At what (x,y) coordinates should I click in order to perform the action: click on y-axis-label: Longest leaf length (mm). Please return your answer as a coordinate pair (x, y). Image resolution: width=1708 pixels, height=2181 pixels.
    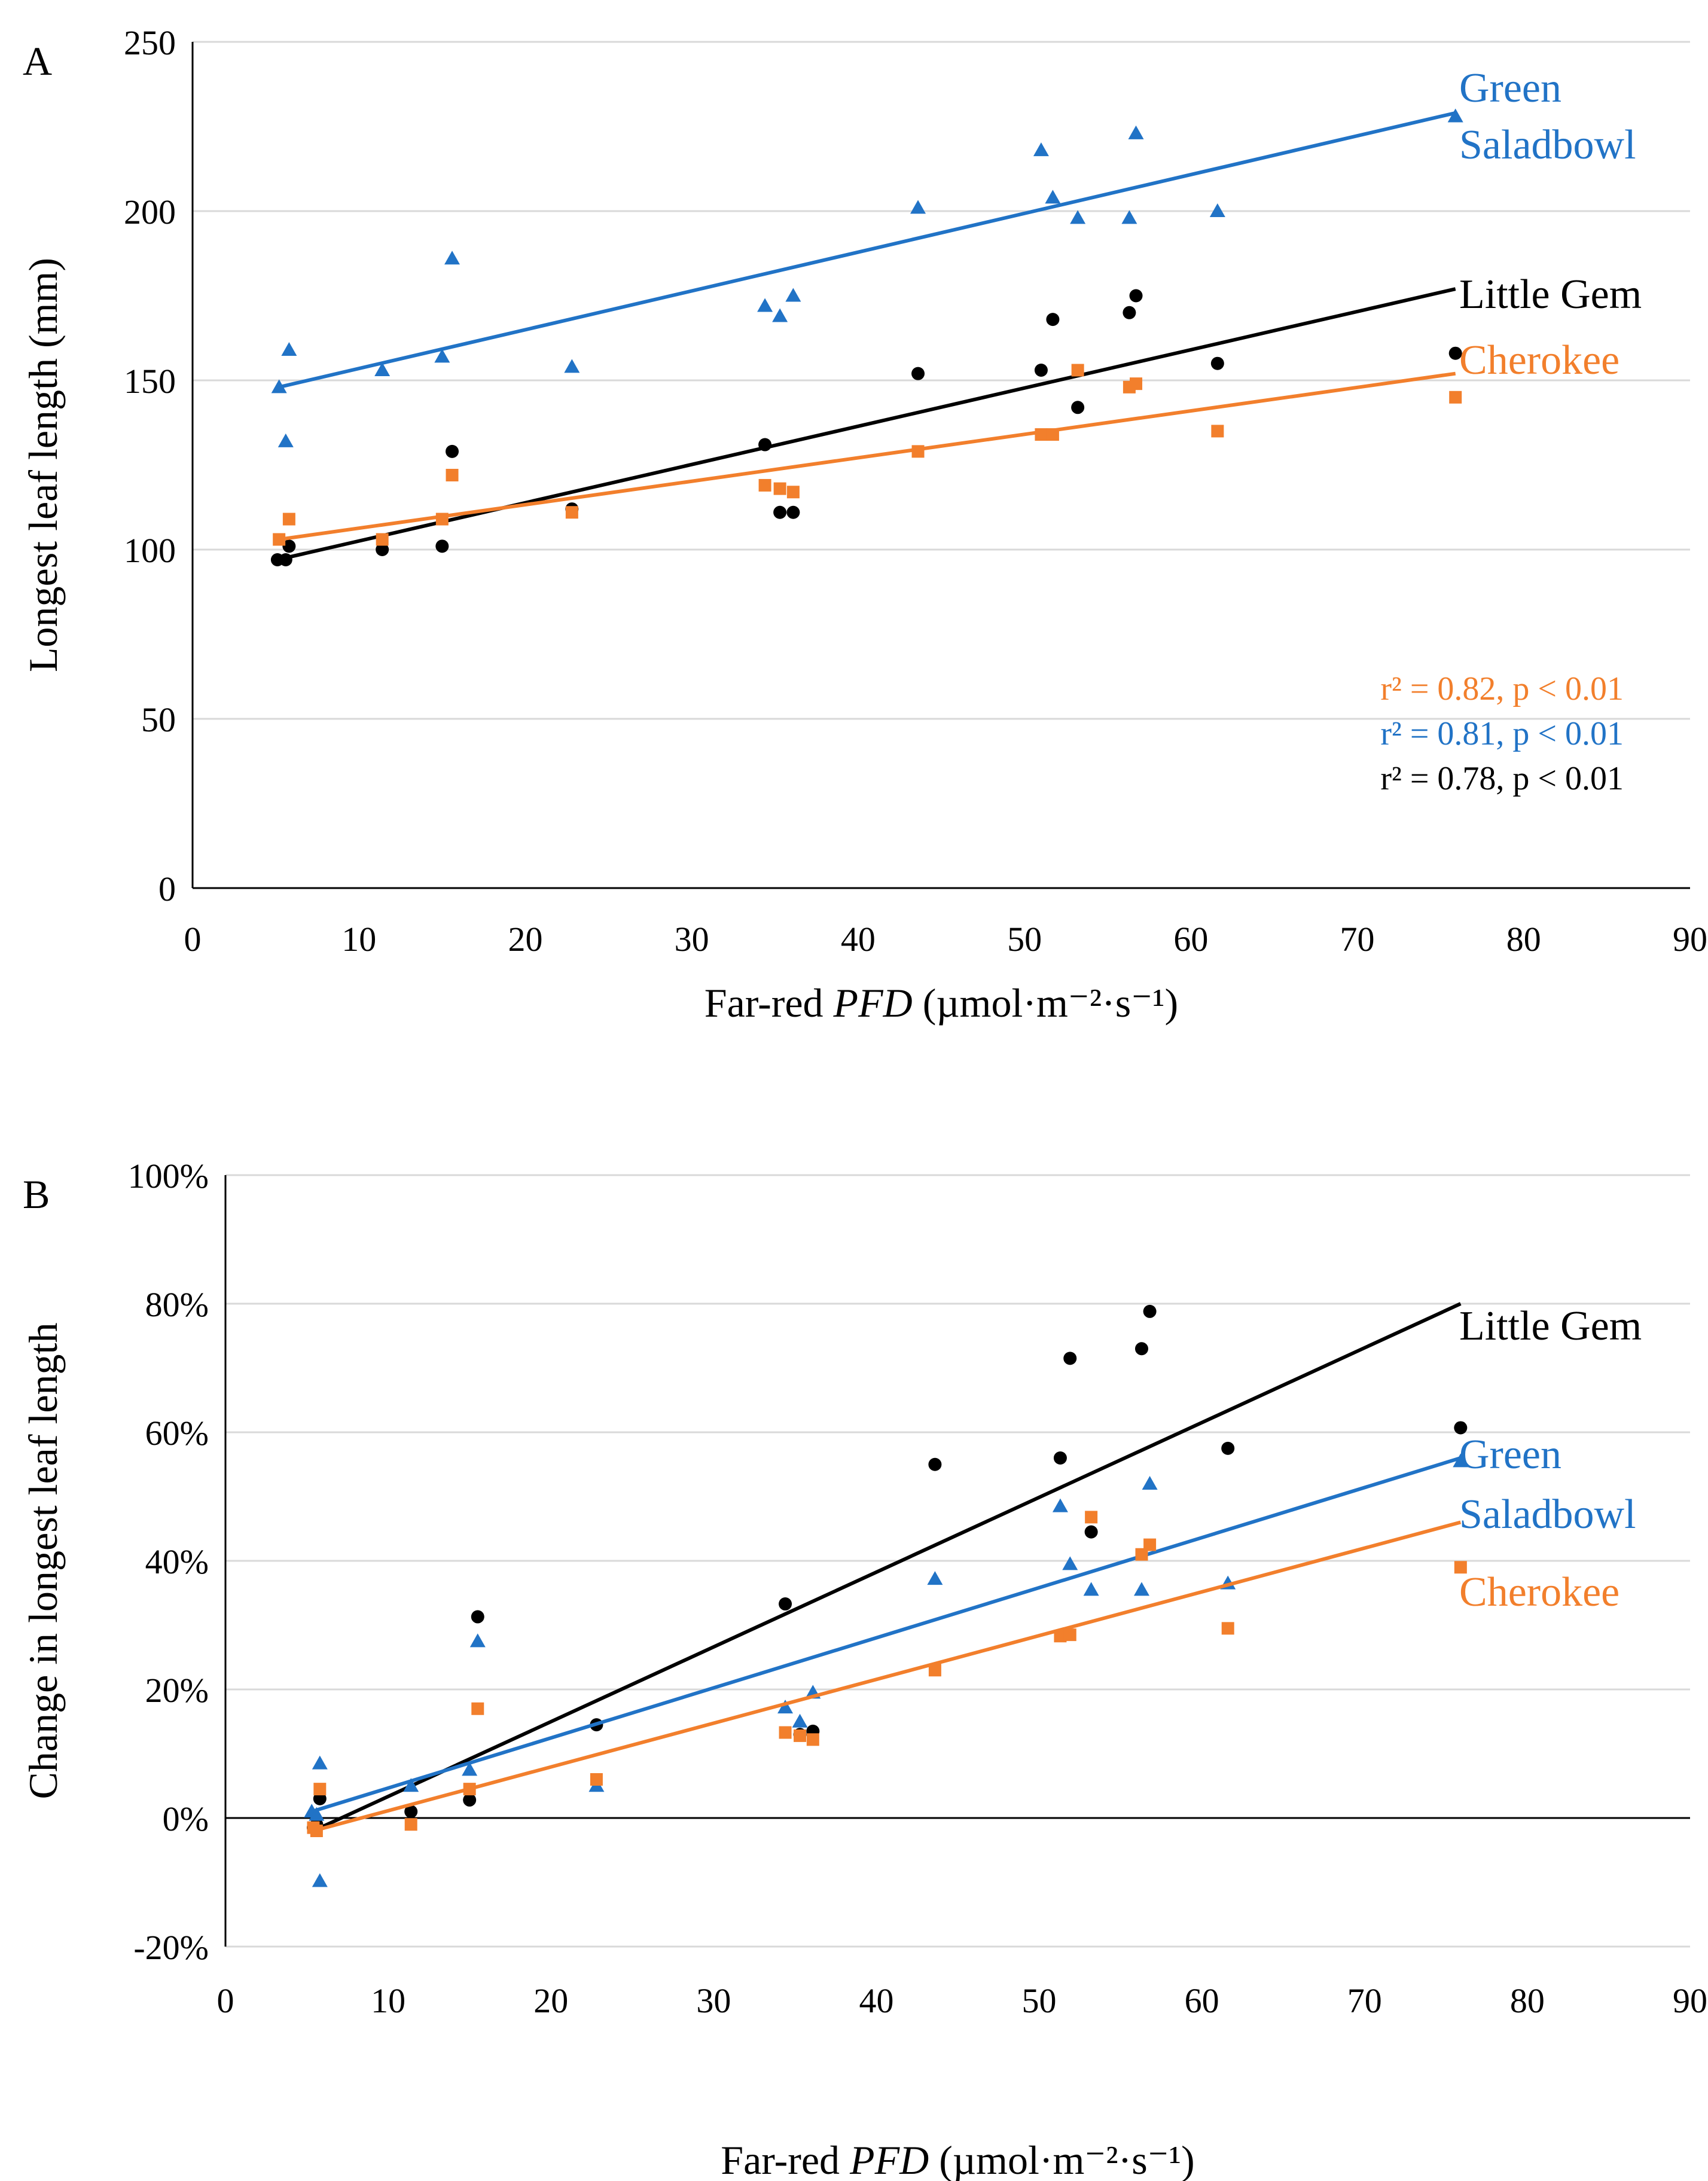
    Looking at the image, I should click on (43, 465).